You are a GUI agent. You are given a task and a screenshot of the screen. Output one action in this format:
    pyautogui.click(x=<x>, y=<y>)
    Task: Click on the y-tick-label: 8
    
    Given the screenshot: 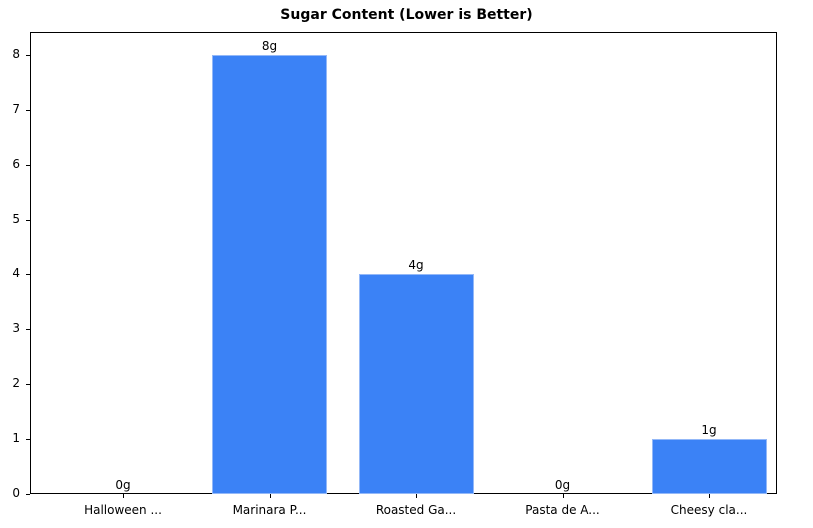 What is the action you would take?
    pyautogui.click(x=16, y=53)
    